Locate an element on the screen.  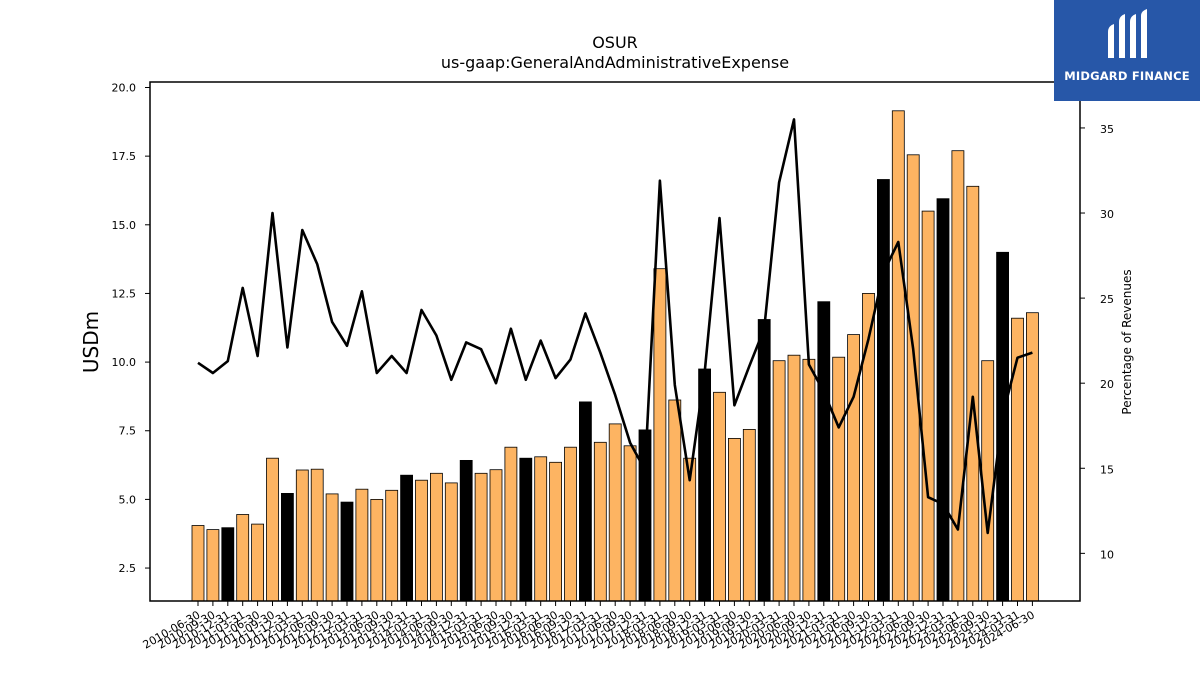
left-axis: 2.5 5.0 7.5 10.0 12.5 15.0 17.5 20.0 is located at coordinates (131, 328).